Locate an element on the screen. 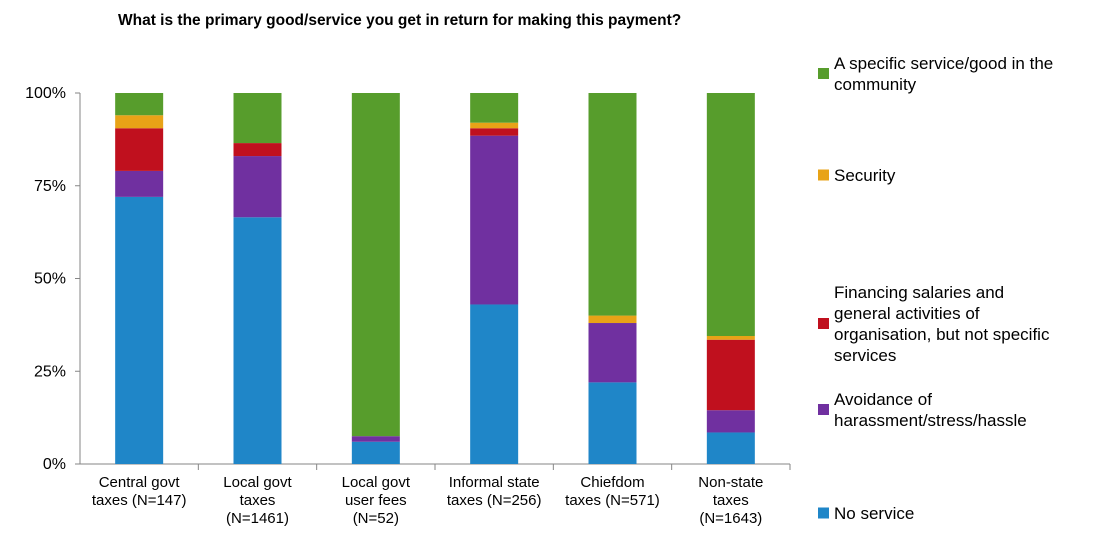  x-tick-label: (N=52) is located at coordinates (376, 518).